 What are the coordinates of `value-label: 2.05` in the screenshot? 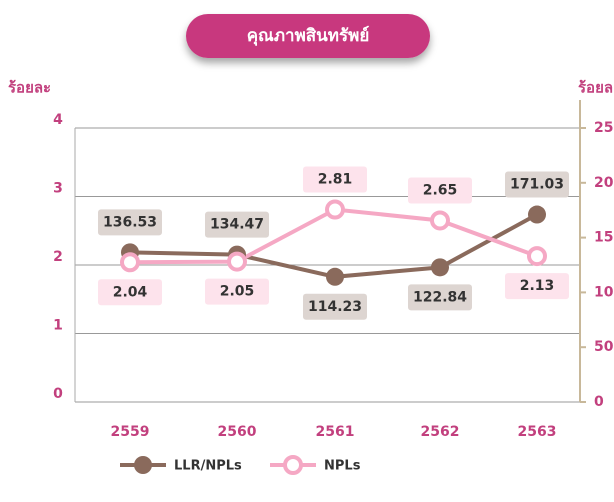 It's located at (237, 292).